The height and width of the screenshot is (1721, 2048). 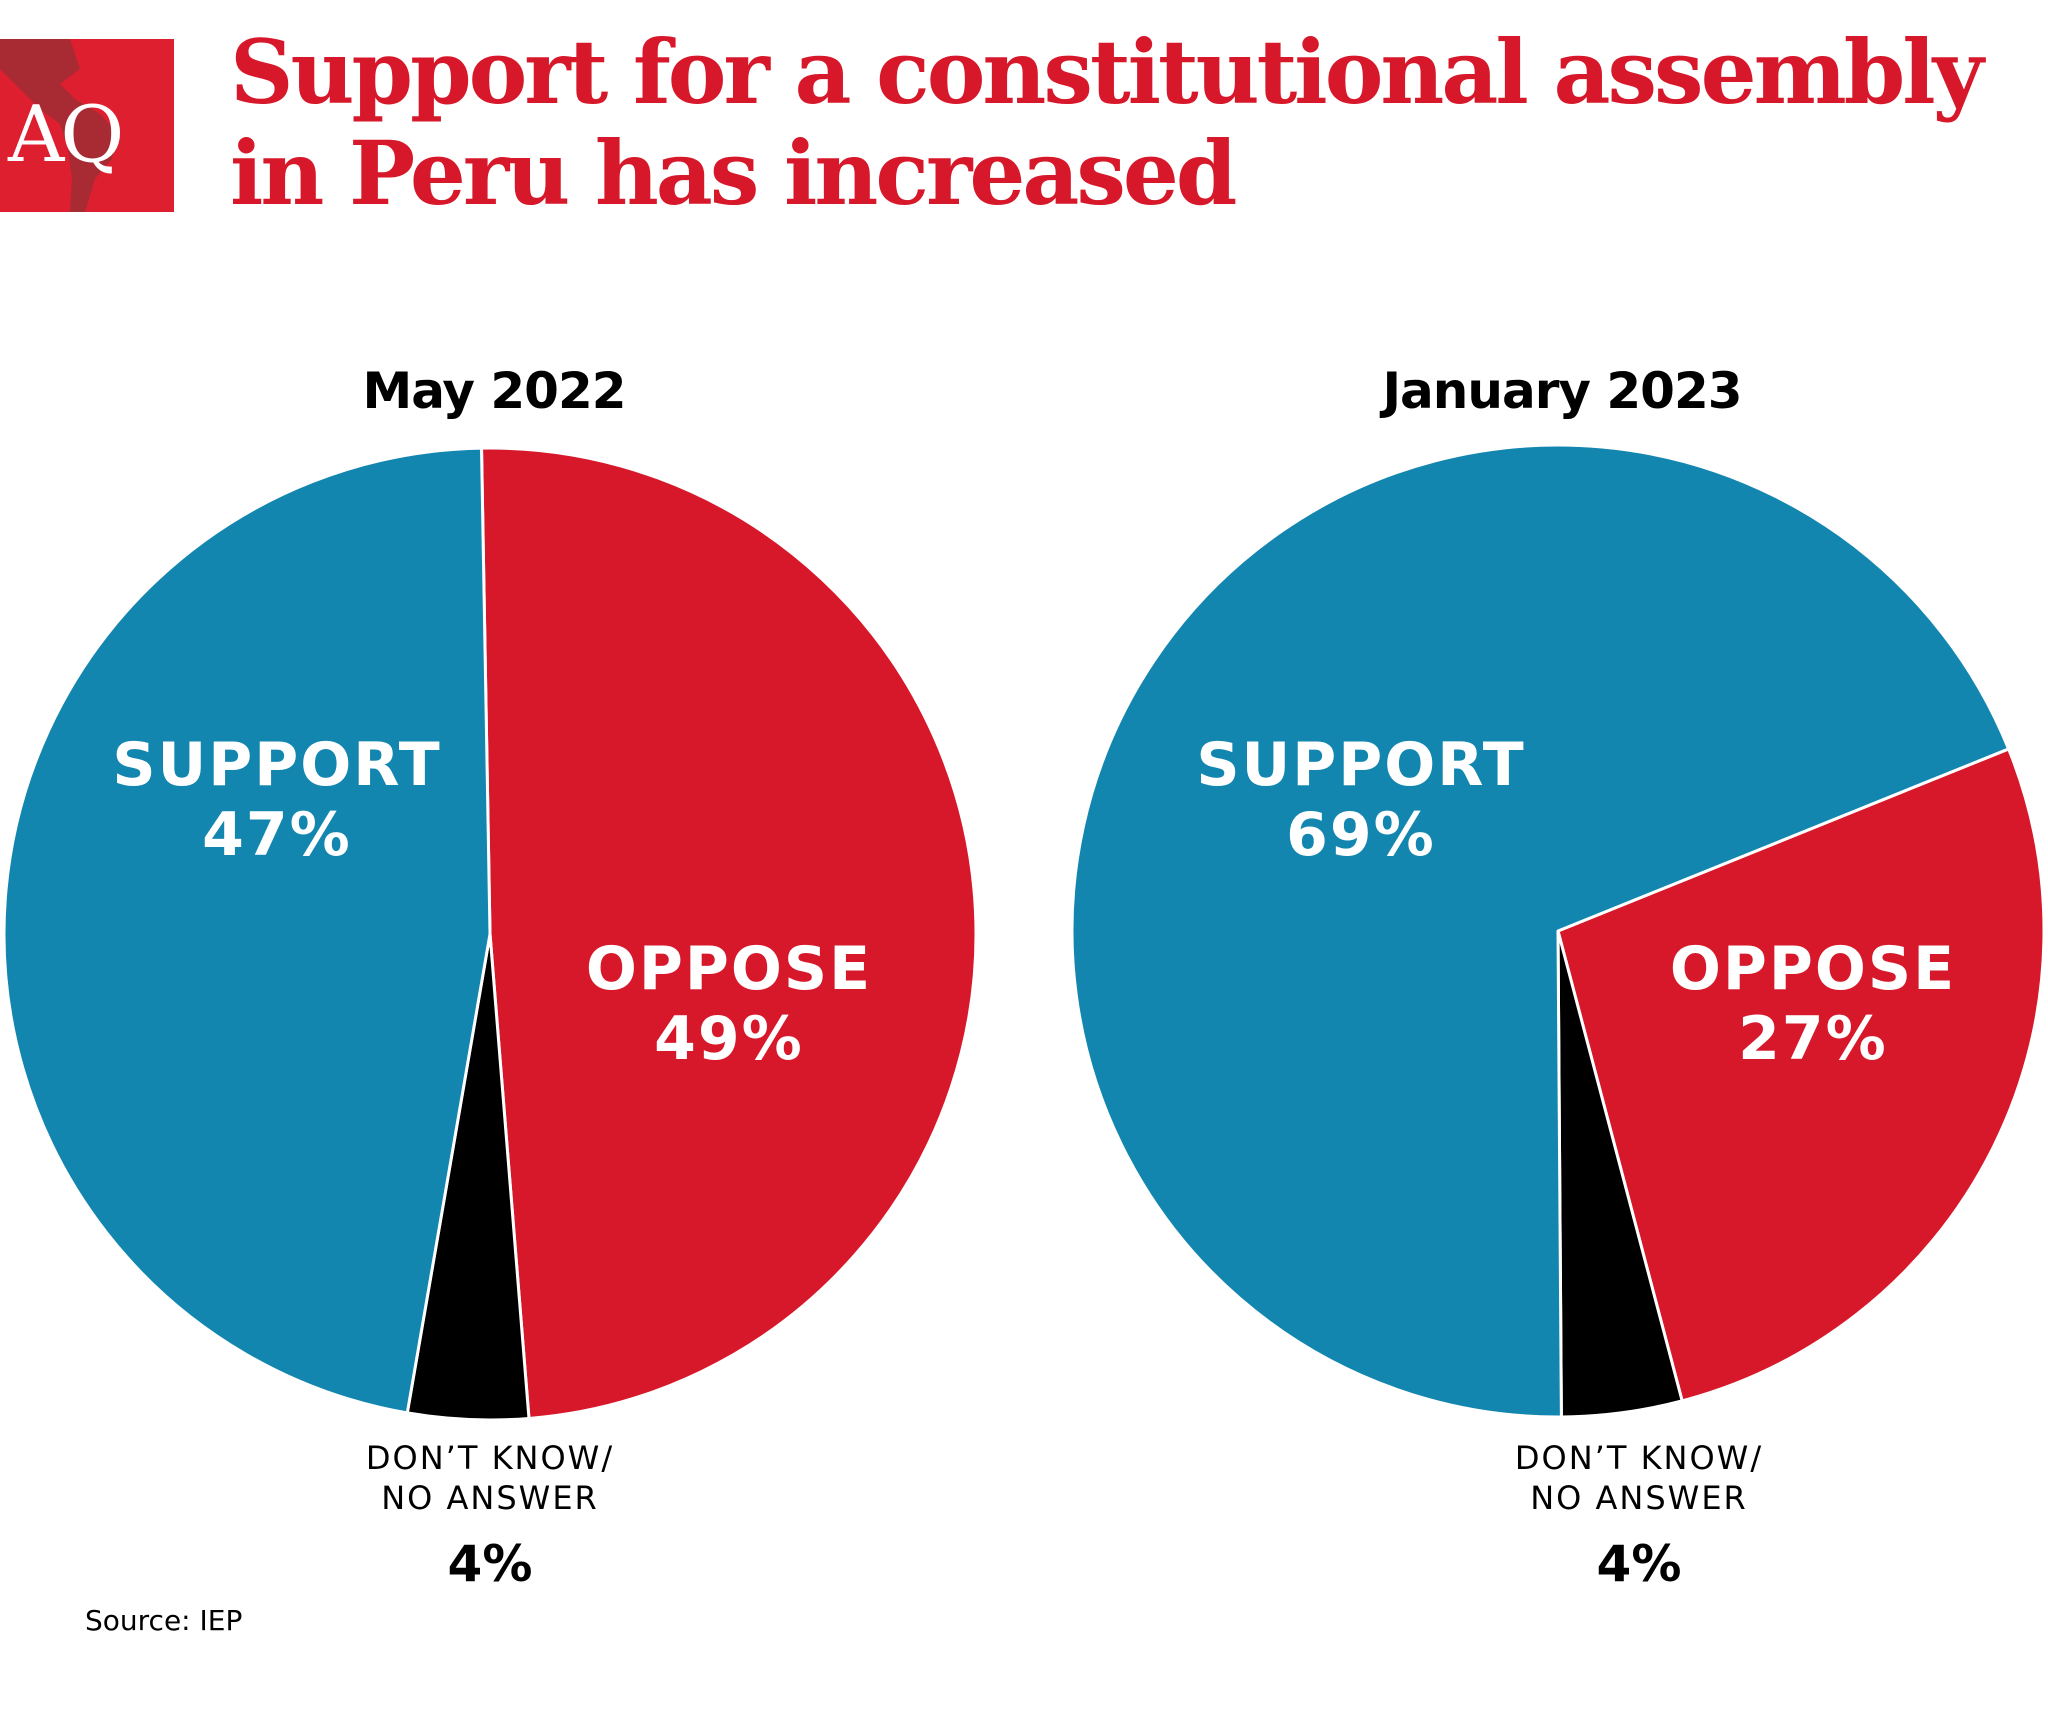 What do you see at coordinates (164, 1620) in the screenshot?
I see `source-note: Source: IEP` at bounding box center [164, 1620].